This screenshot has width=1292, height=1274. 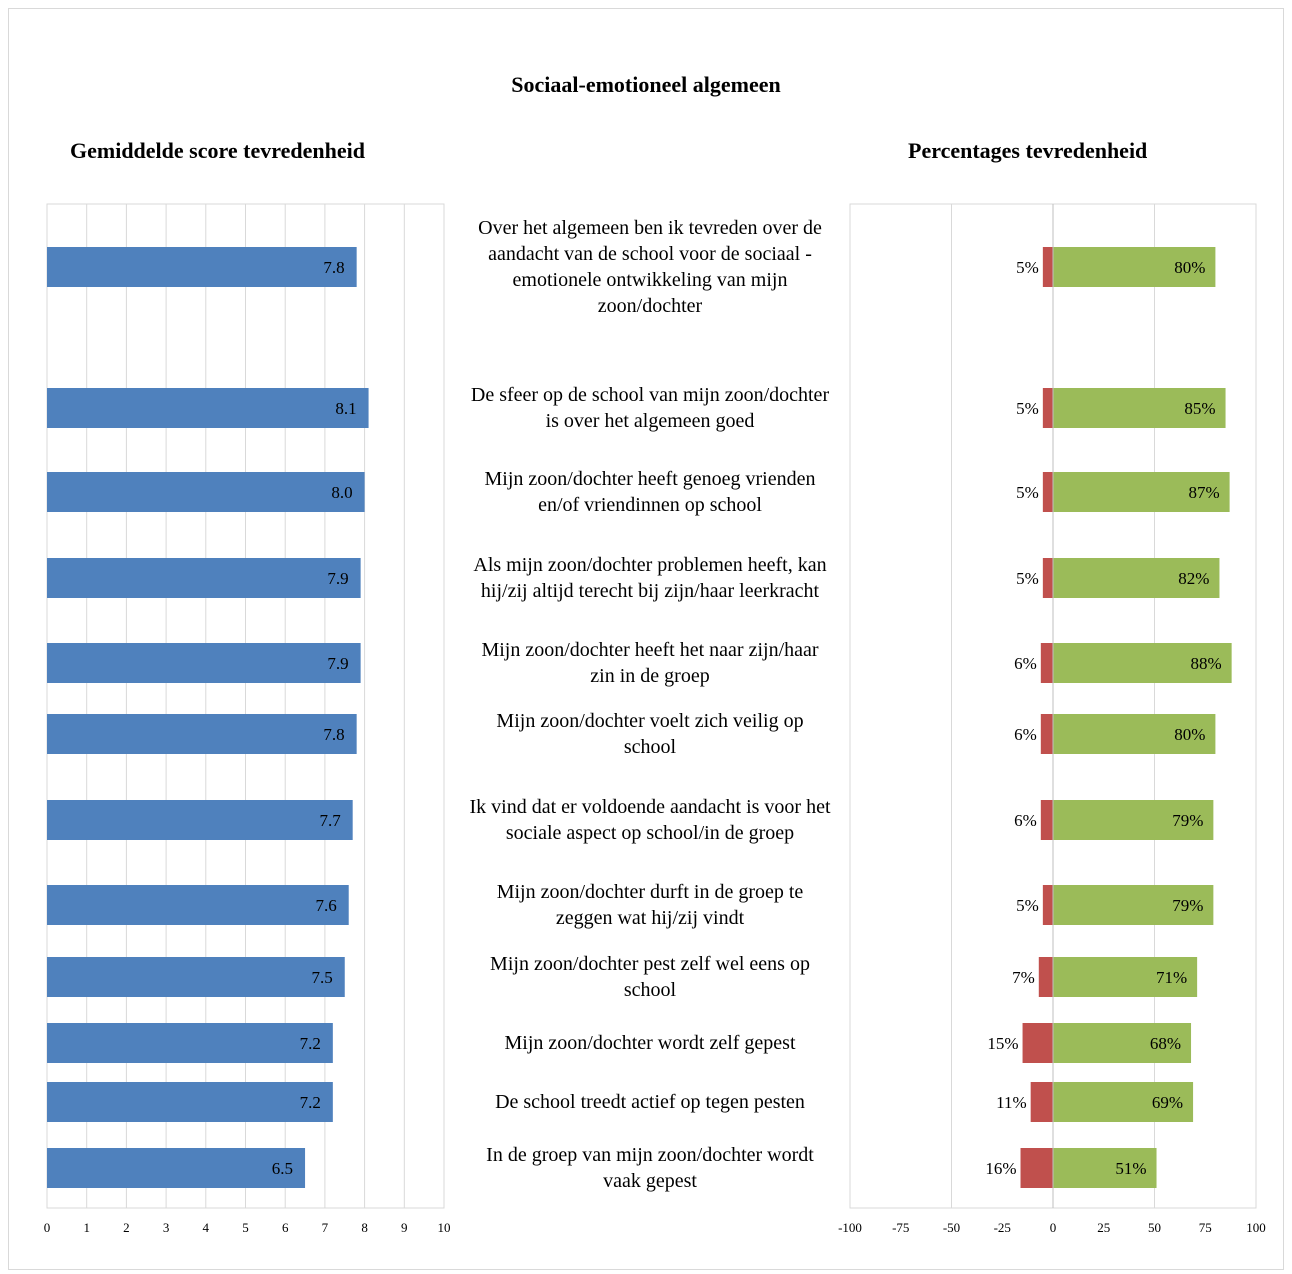 I want to click on negative-data-label: 15%, so click(x=1002, y=1043).